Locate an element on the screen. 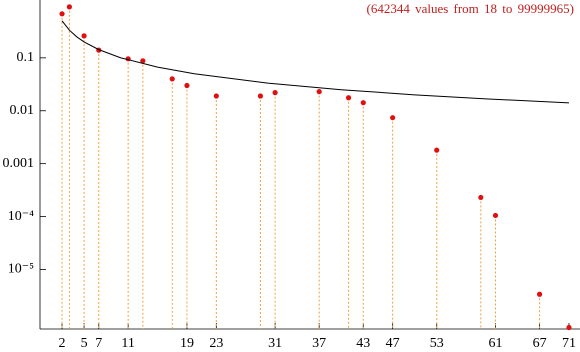  x-tick-label: 71 is located at coordinates (569, 343).